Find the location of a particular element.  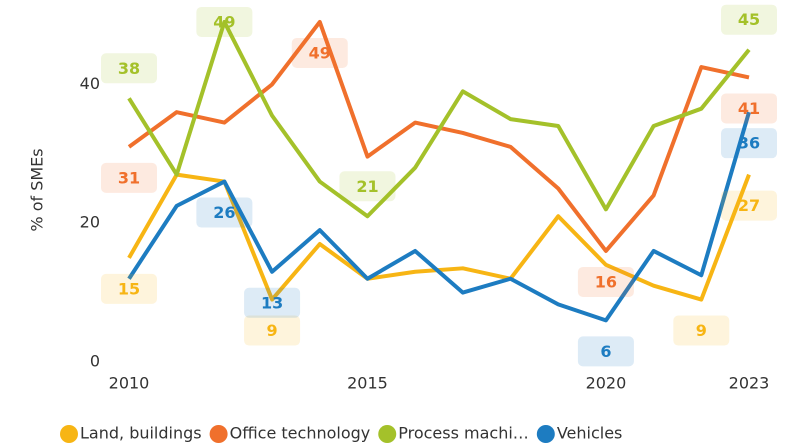

value-label: 6 is located at coordinates (605, 351).